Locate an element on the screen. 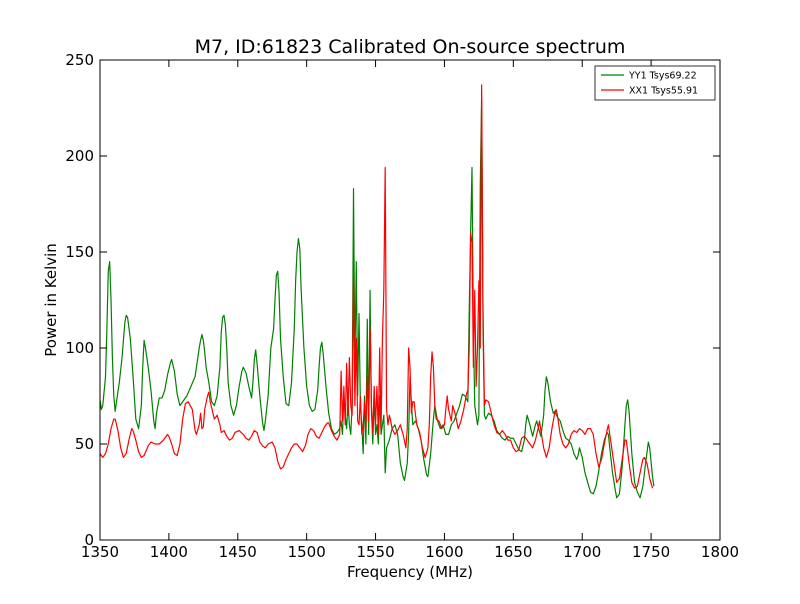 This screenshot has width=800, height=604. legend-label-xx1: XX1 Tsys55.91 is located at coordinates (663, 91).